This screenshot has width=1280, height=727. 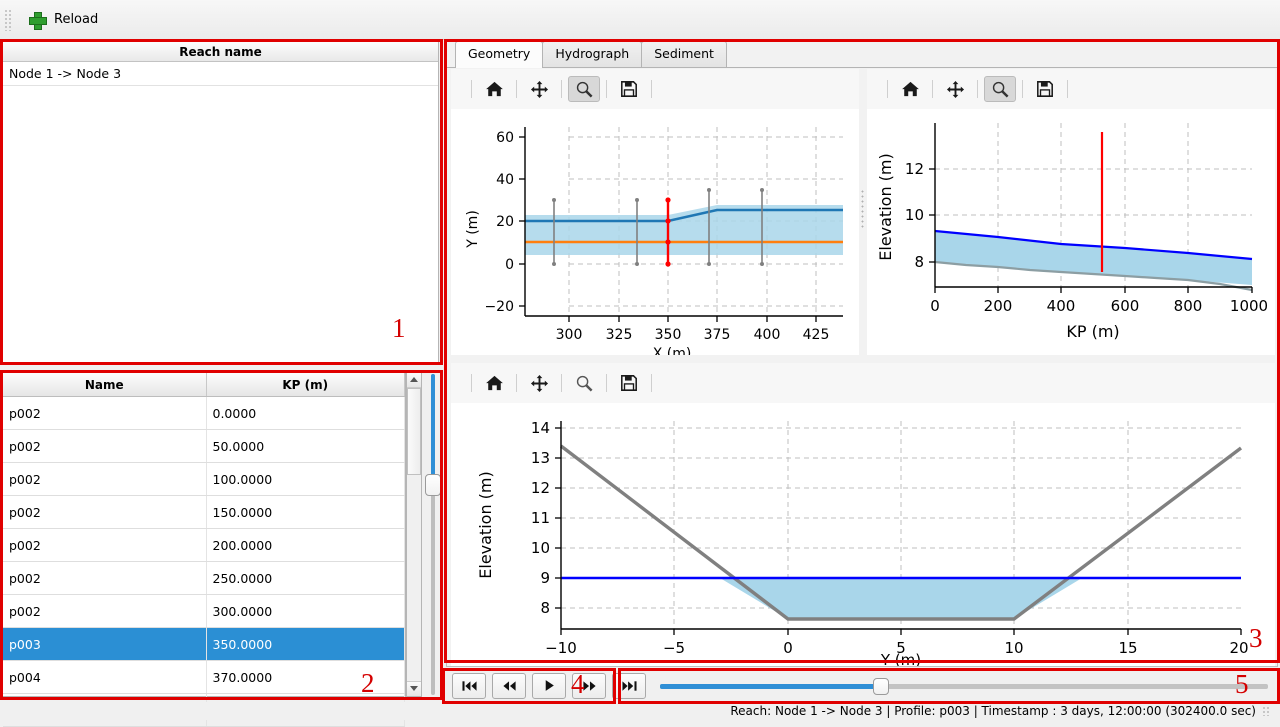 What do you see at coordinates (433, 485) in the screenshot?
I see `vertical-slider-thumb` at bounding box center [433, 485].